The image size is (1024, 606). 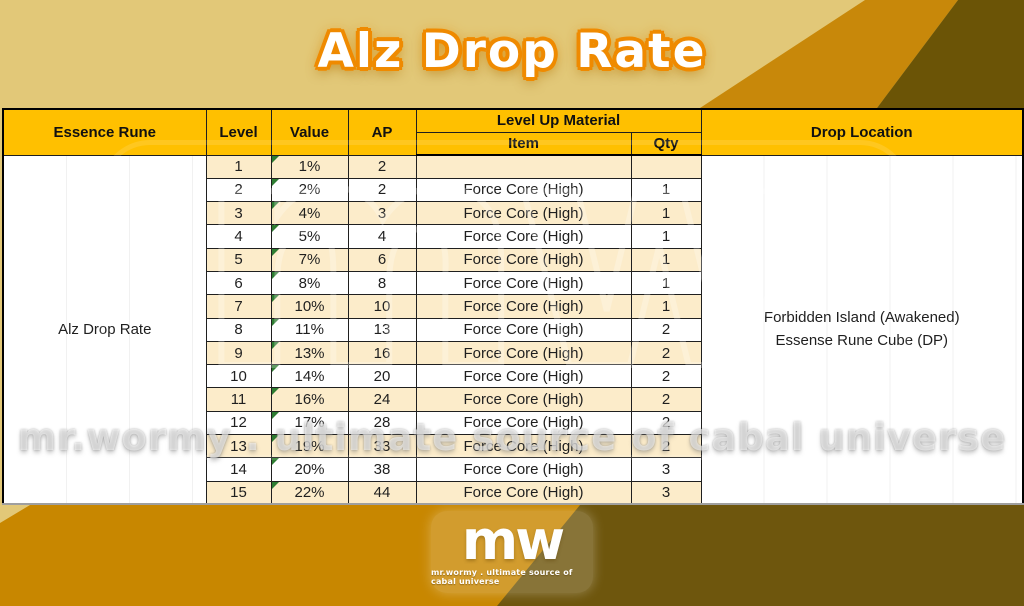 What do you see at coordinates (238, 446) in the screenshot?
I see `level-cell: 13` at bounding box center [238, 446].